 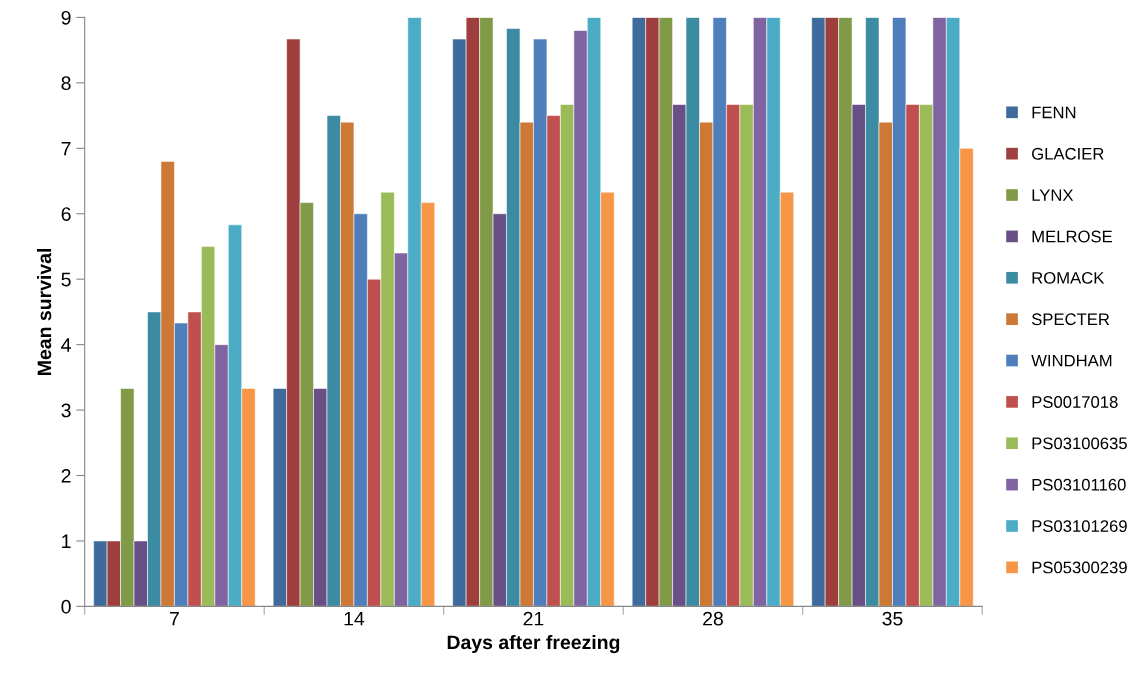 I want to click on x-tick-label: 14, so click(x=354, y=618).